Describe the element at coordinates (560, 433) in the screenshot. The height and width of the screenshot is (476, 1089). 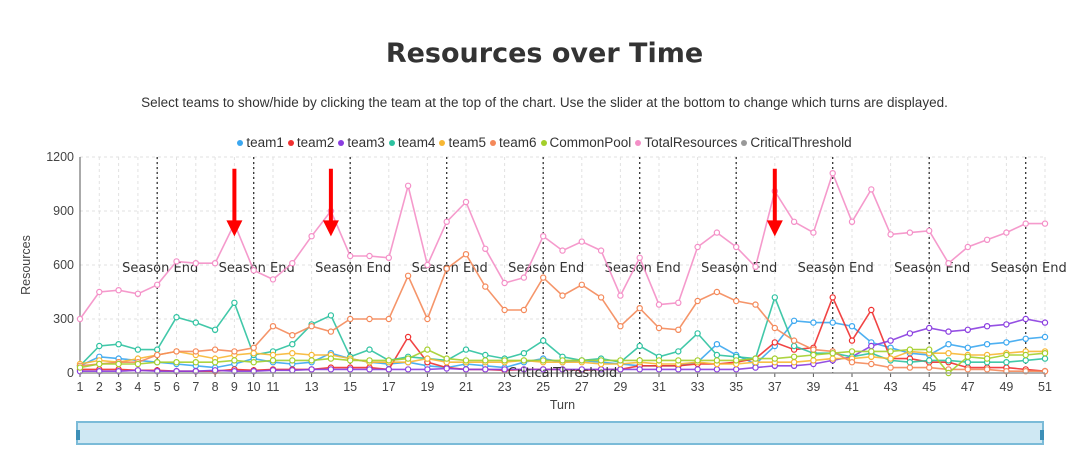
I see `turn-range-slider` at that location.